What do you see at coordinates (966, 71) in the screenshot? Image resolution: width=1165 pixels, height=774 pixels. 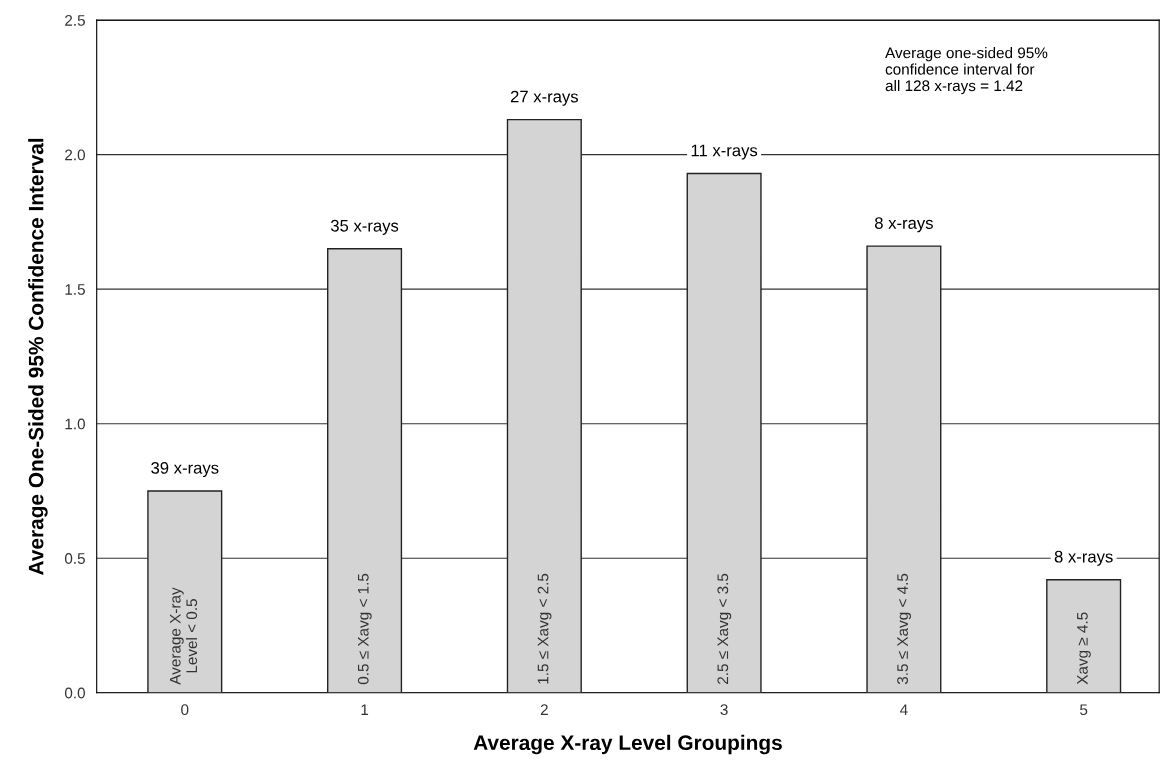 I see `annotation: Average one-sided 95% confidence interval for all 128 x-rays = 1.42` at bounding box center [966, 71].